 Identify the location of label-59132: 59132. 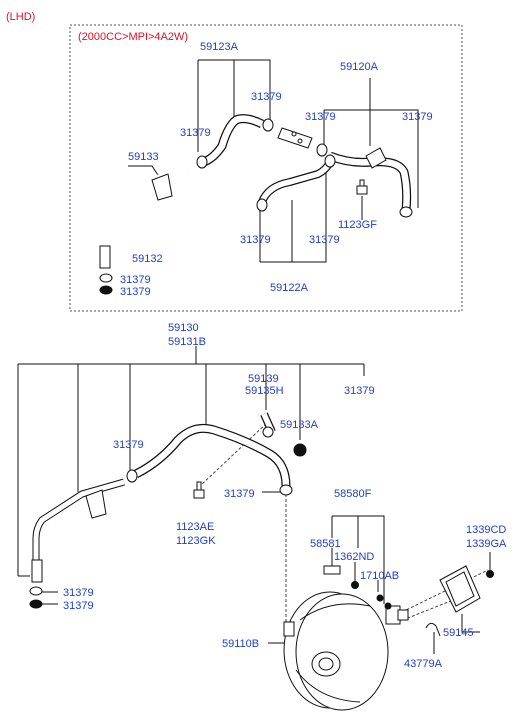
(147, 259).